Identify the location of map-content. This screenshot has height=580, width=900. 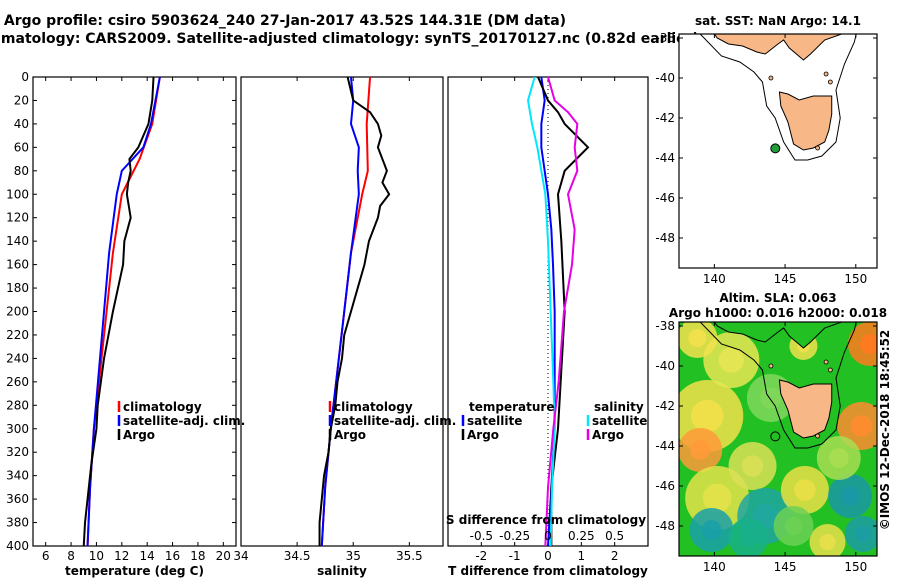
(778, 439).